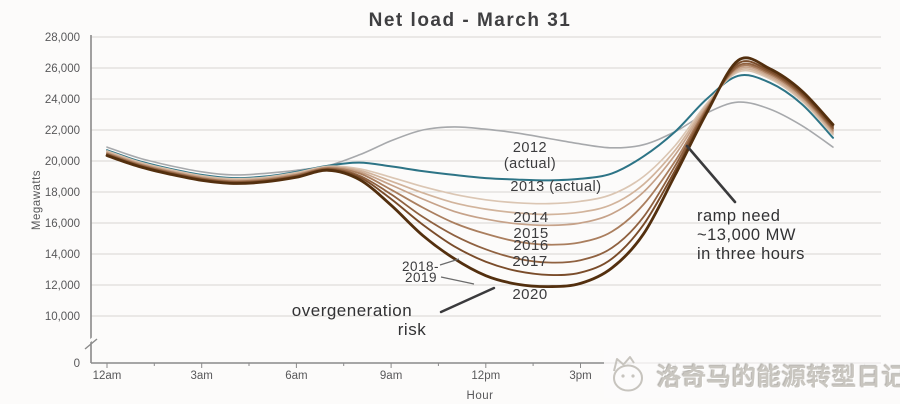 The height and width of the screenshot is (404, 900). Describe the element at coordinates (62, 286) in the screenshot. I see `y-tick-label: 12,000` at that location.